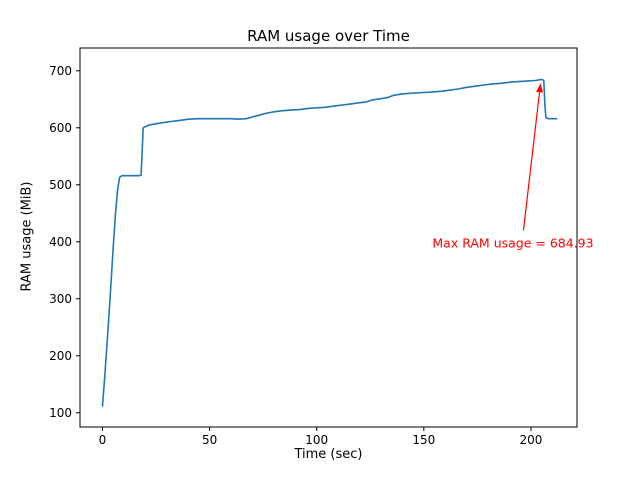  What do you see at coordinates (540, 88) in the screenshot?
I see `annotation-arrowhead` at bounding box center [540, 88].